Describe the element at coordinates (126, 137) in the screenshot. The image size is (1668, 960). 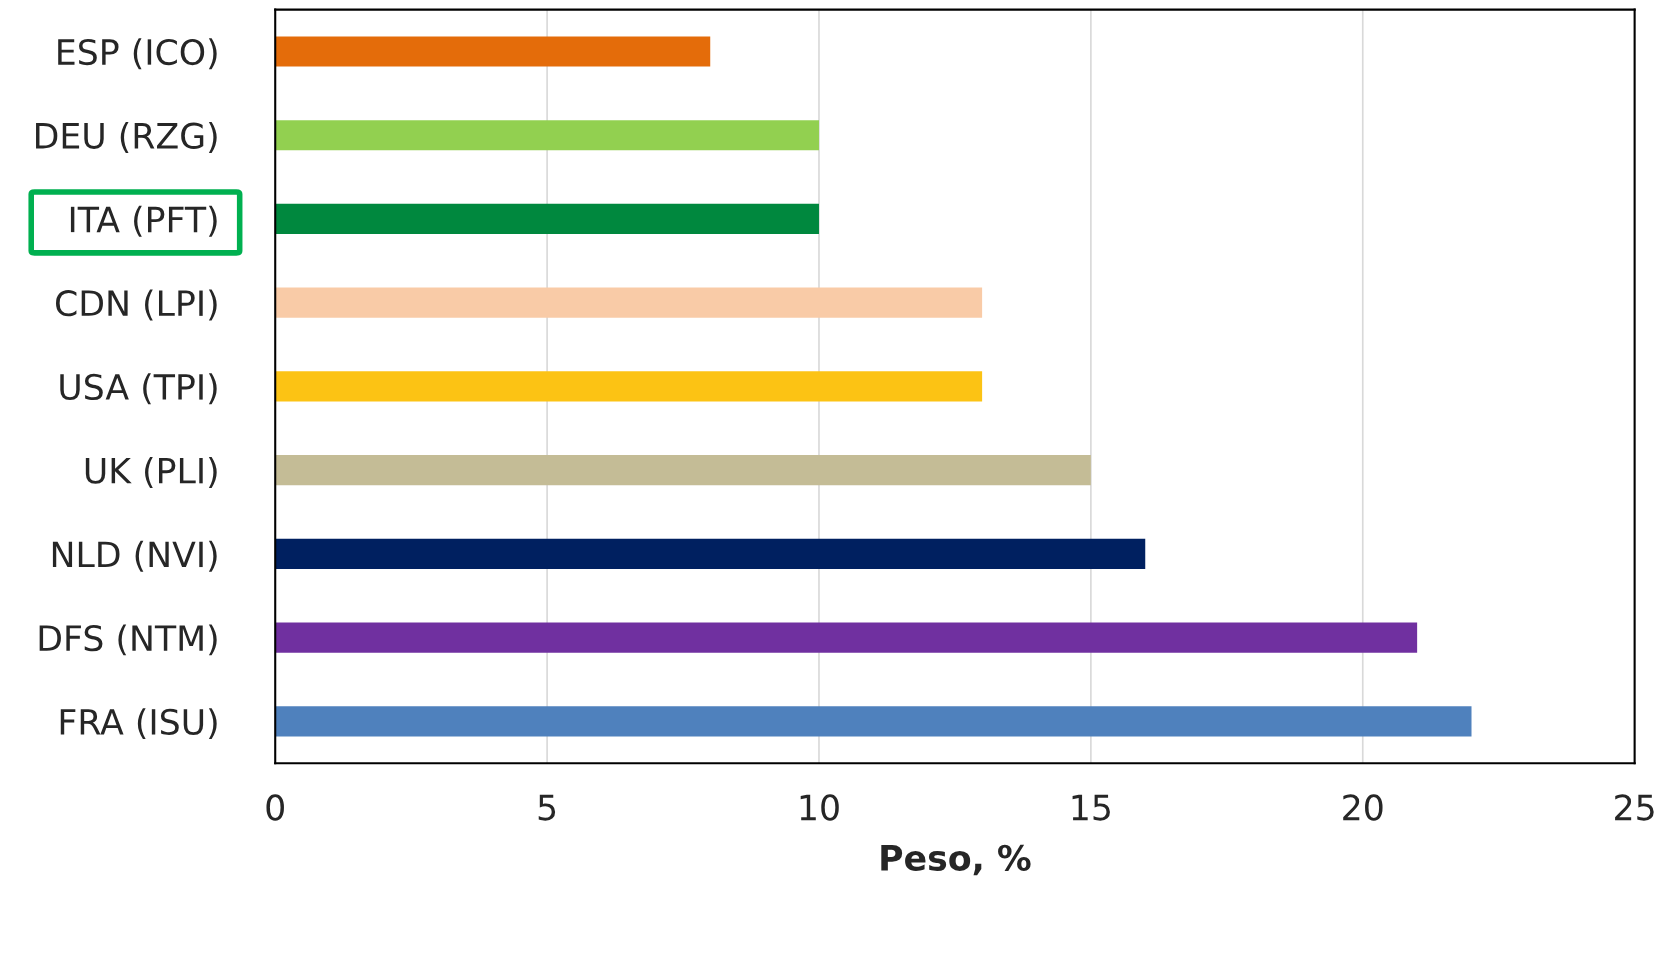
I see `y-tick-label: DEU (RZG)` at that location.